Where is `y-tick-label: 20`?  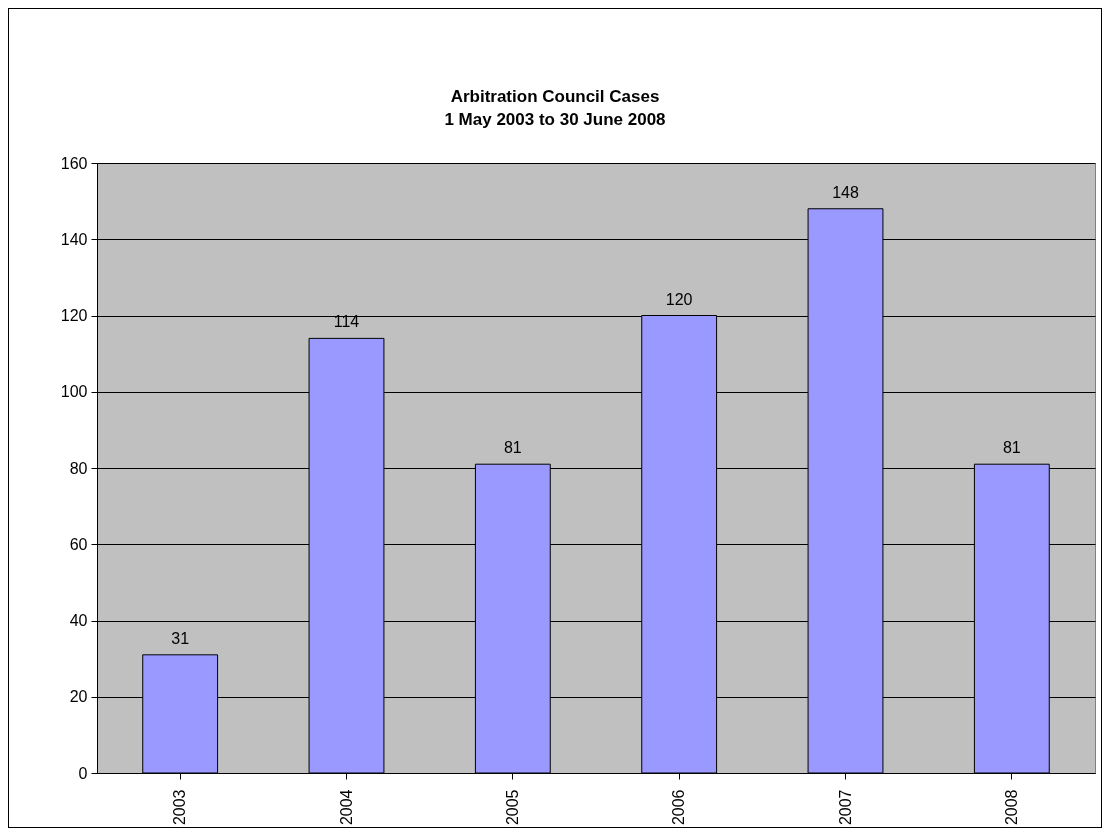 y-tick-label: 20 is located at coordinates (78, 697).